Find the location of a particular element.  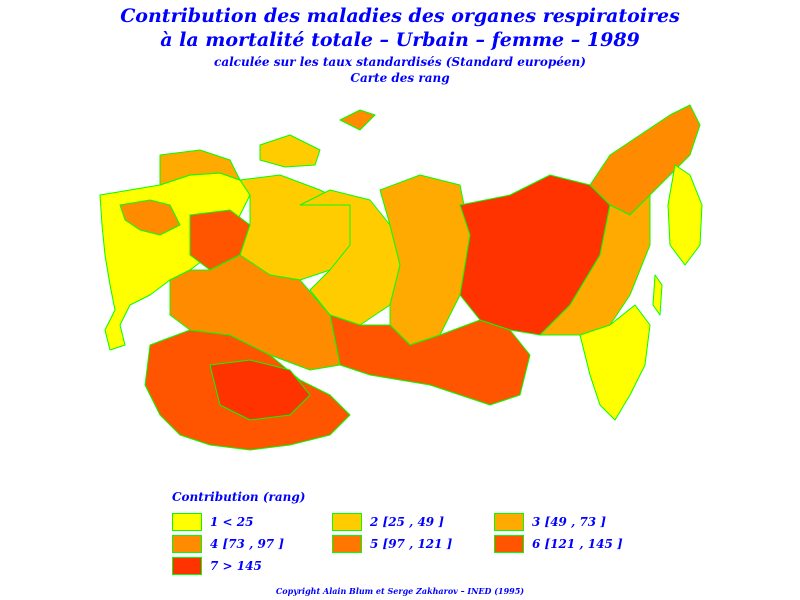

legend-label-4: 4 [73 , 97 ] is located at coordinates (247, 544).